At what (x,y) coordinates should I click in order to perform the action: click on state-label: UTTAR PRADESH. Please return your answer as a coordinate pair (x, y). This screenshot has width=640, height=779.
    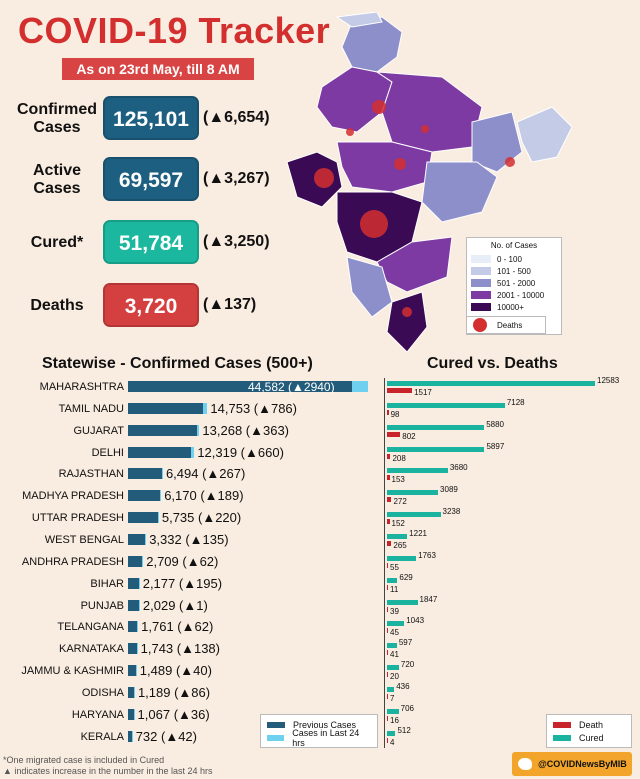
    Looking at the image, I should click on (77, 518).